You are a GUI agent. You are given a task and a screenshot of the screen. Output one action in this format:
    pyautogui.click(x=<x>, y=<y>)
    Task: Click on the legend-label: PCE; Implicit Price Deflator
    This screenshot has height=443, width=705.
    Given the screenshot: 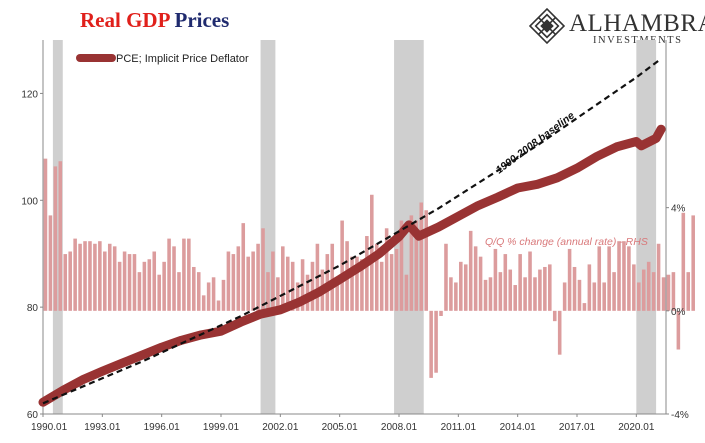 What is the action you would take?
    pyautogui.click(x=182, y=59)
    